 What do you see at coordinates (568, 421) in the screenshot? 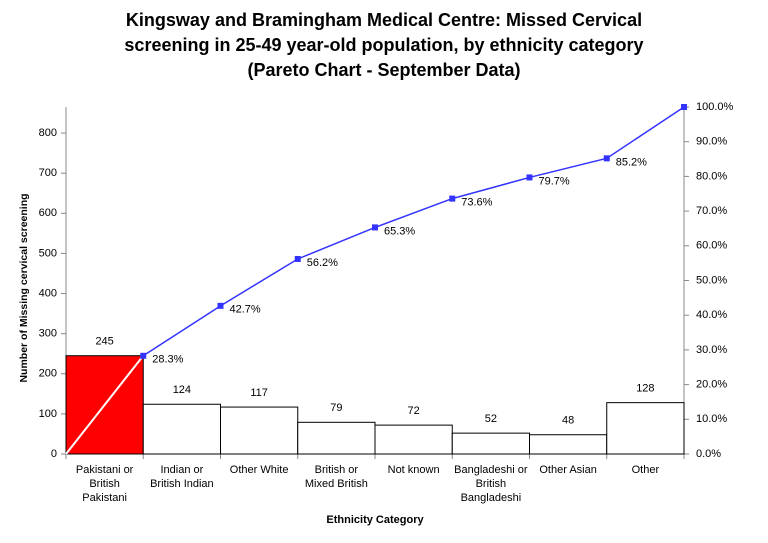
I see `bar-value-label: 48` at bounding box center [568, 421].